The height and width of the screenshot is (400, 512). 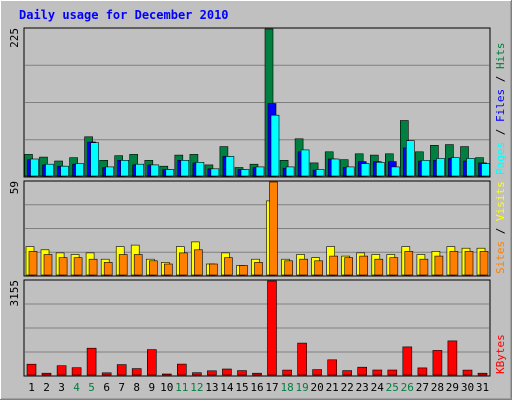 I want to click on right-label-panel-1: Pages / Files / Hits, so click(x=500, y=109).